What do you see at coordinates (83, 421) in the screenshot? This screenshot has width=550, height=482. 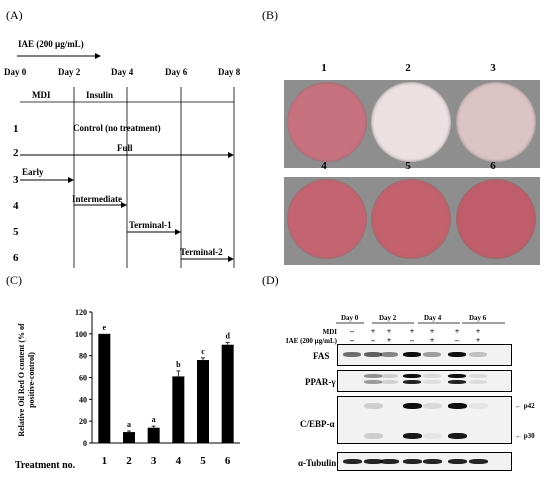 I see `y-tick-label: 20` at bounding box center [83, 421].